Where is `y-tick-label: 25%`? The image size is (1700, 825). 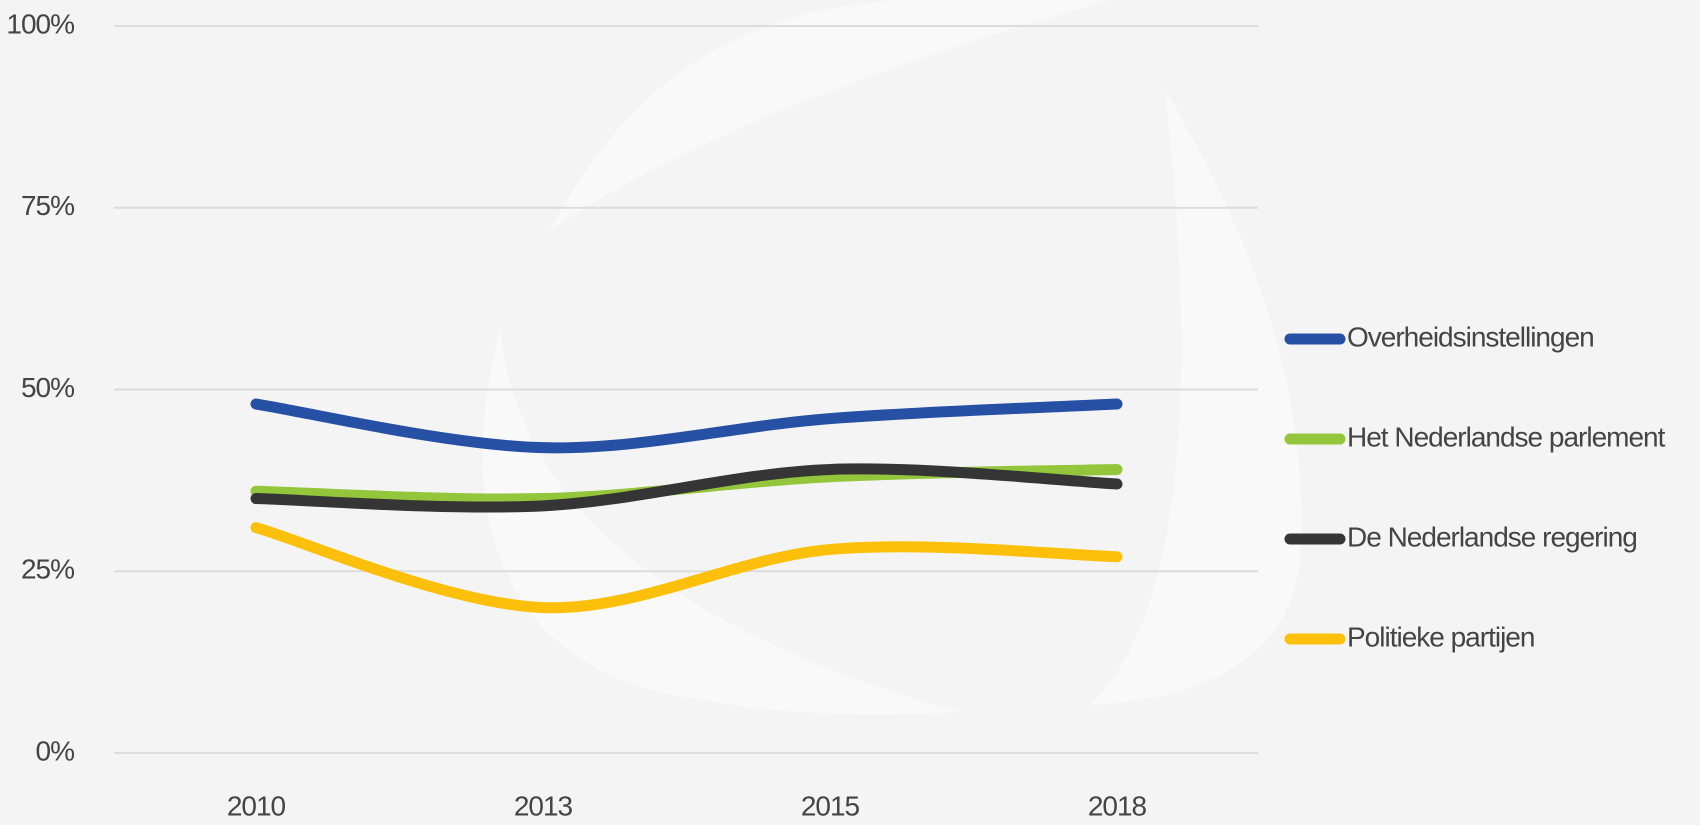 y-tick-label: 25% is located at coordinates (47, 569).